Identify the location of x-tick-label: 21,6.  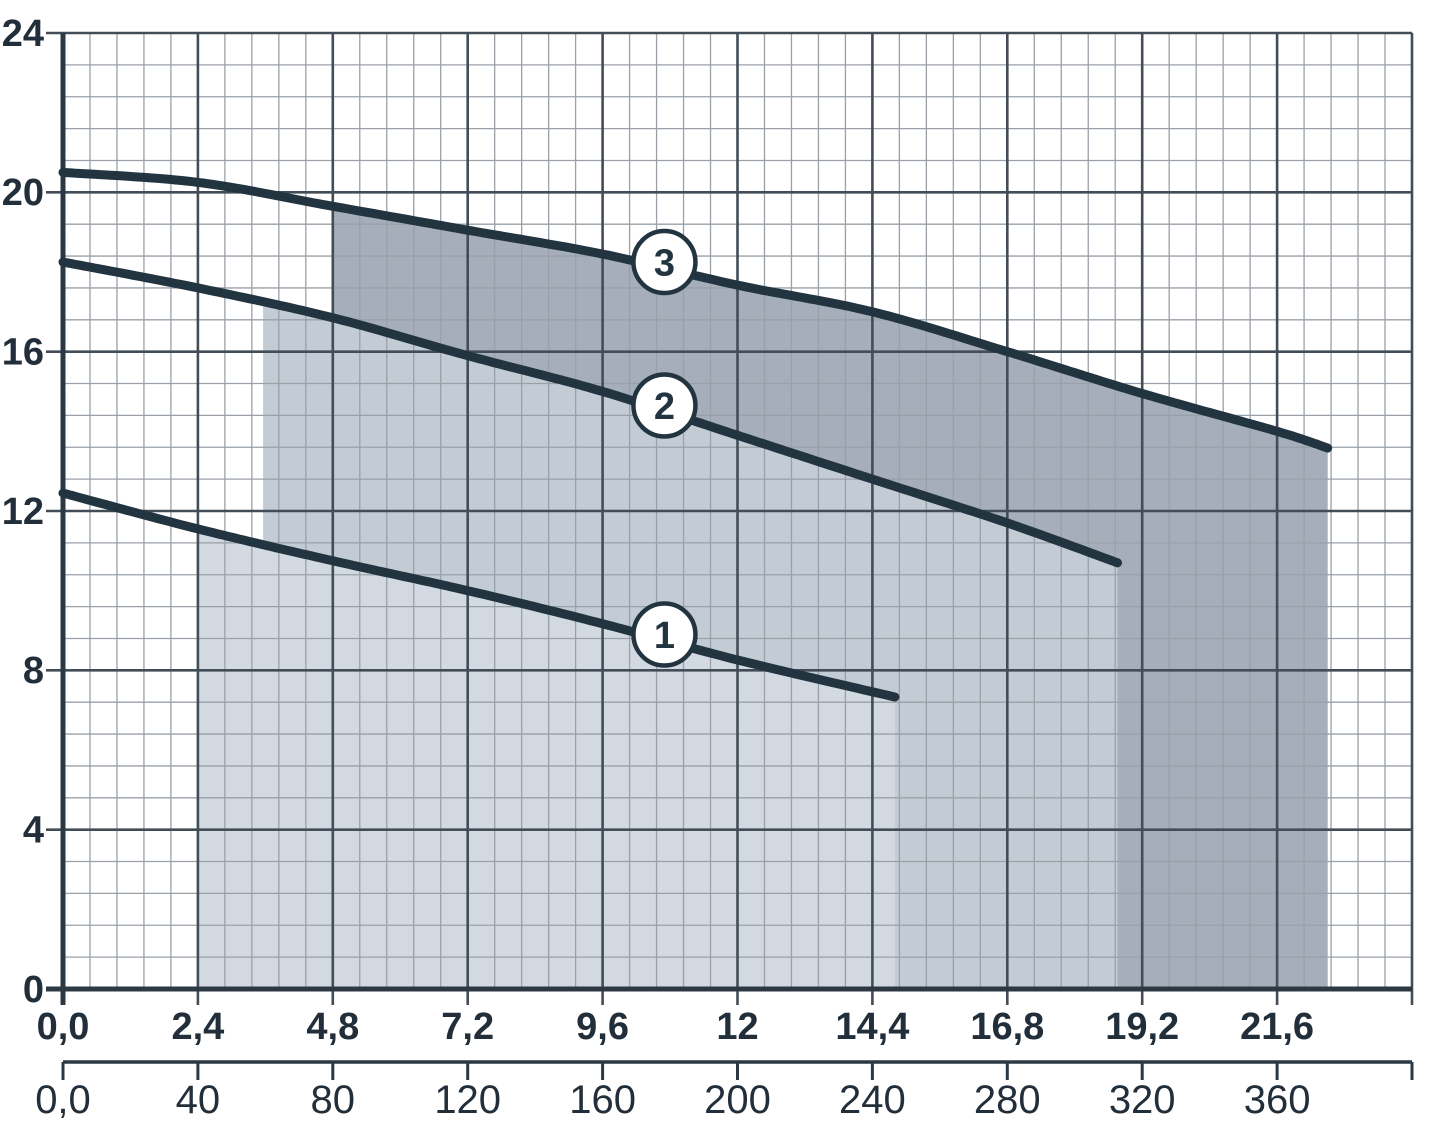
(1277, 1027).